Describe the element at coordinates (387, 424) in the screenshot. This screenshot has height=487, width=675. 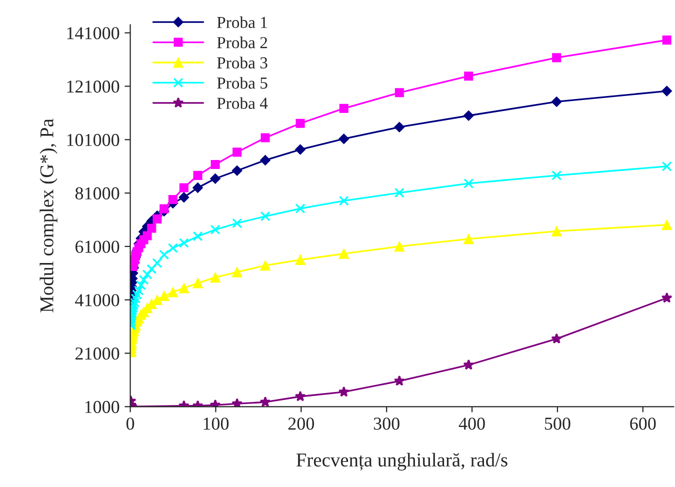
I see `x-tick-label: 300` at that location.